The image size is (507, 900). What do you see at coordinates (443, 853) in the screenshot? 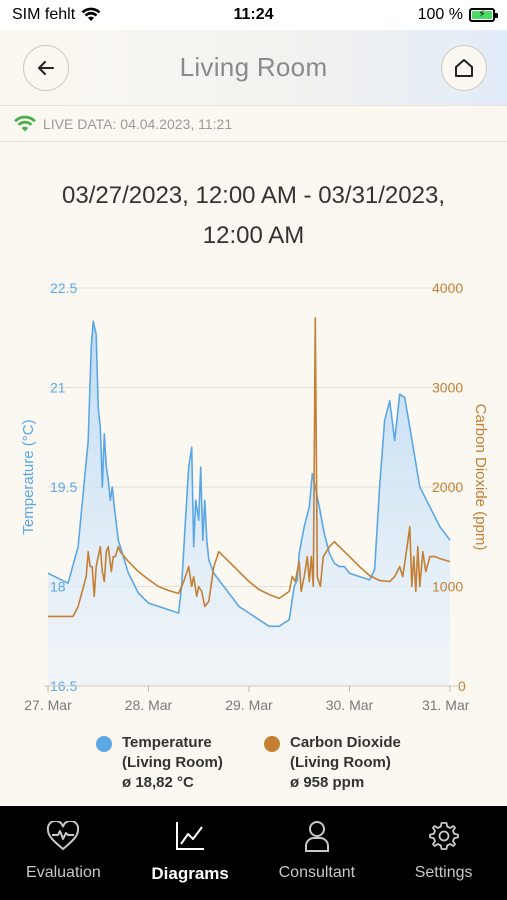
I see `tab-settings: Settings` at bounding box center [443, 853].